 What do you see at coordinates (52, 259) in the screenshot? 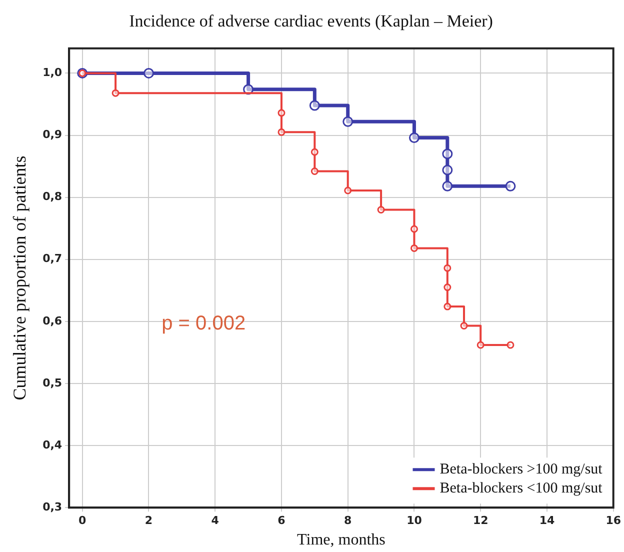
I see `y-tick-label: 0,7` at bounding box center [52, 259].